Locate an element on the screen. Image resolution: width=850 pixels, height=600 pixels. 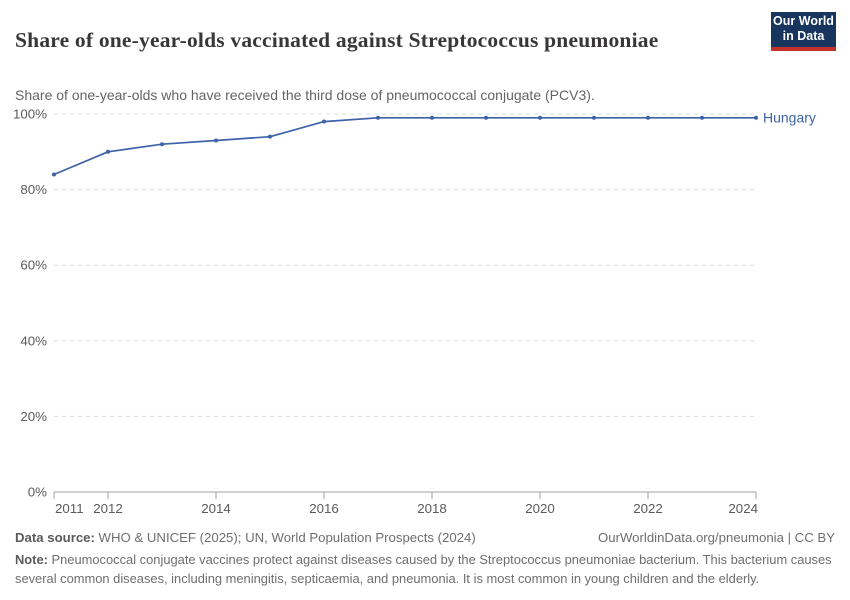
x-axis-label: 2016 is located at coordinates (324, 508).